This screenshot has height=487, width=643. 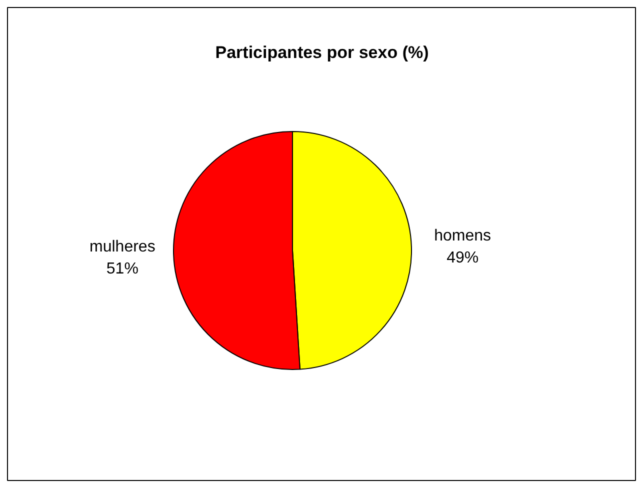 What do you see at coordinates (322, 52) in the screenshot?
I see `chart-title: Participantes por sexo (%)` at bounding box center [322, 52].